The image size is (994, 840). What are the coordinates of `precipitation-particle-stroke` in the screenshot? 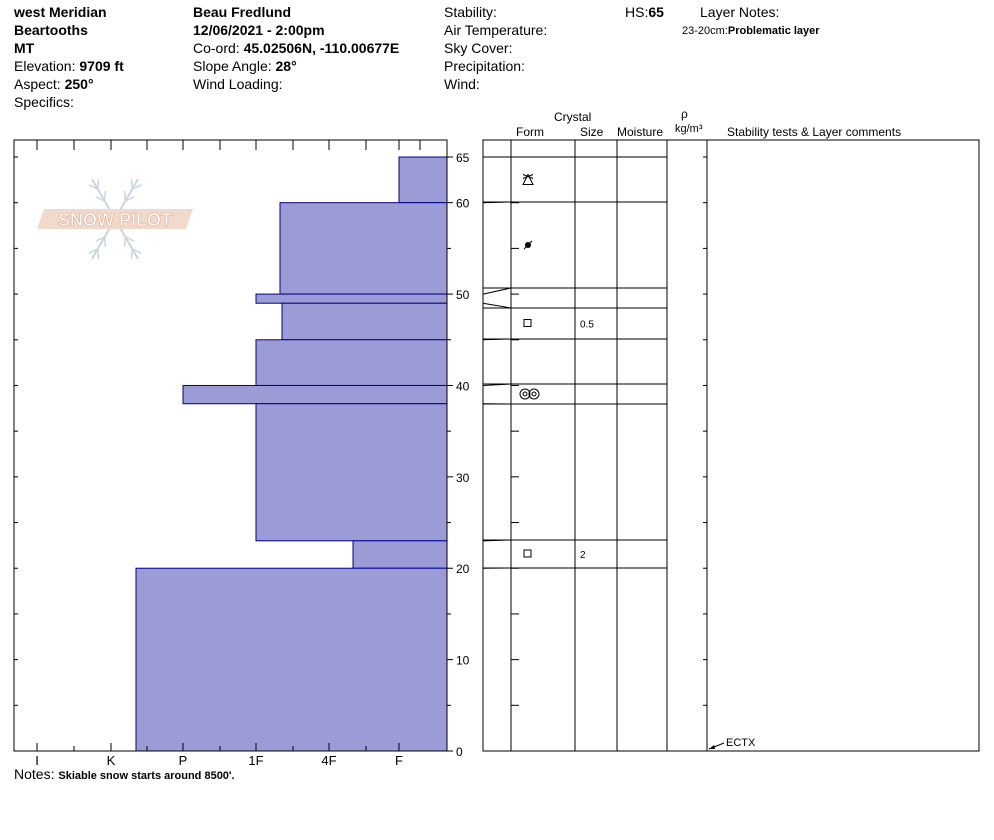 It's located at (528, 245).